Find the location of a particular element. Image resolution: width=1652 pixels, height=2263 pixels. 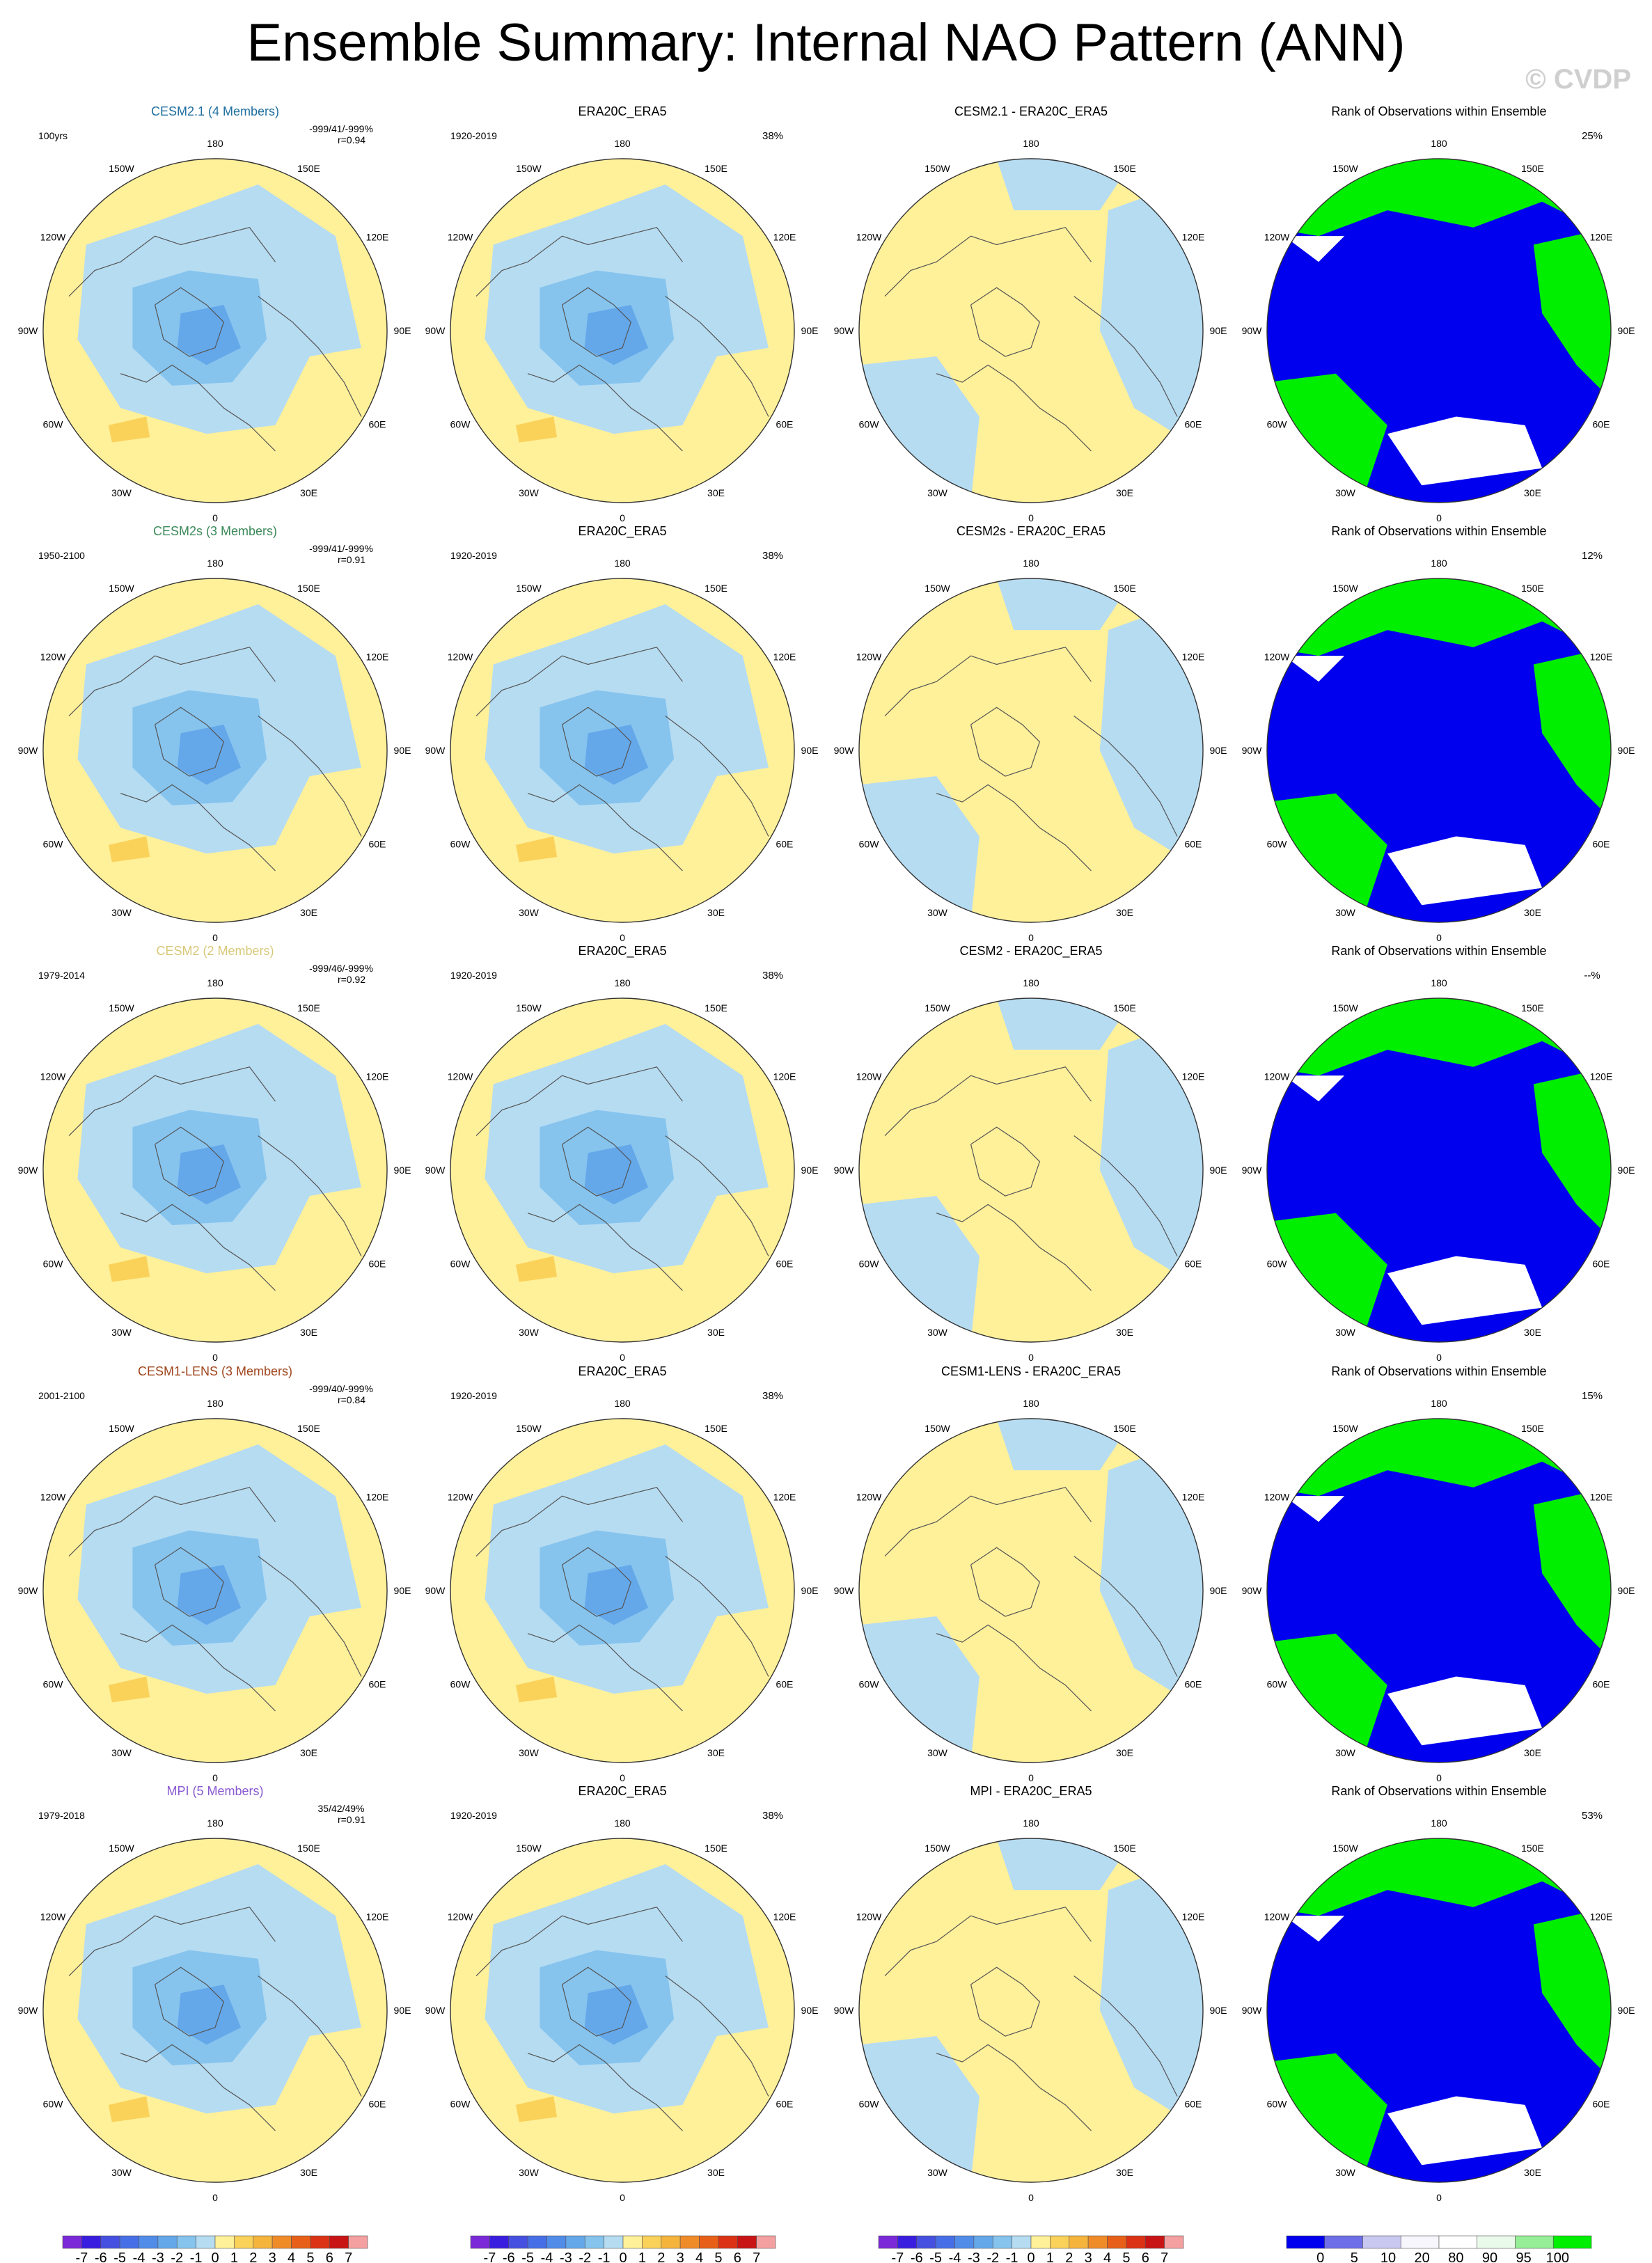

colorbar-tick-label: -7 is located at coordinates (81, 2256).